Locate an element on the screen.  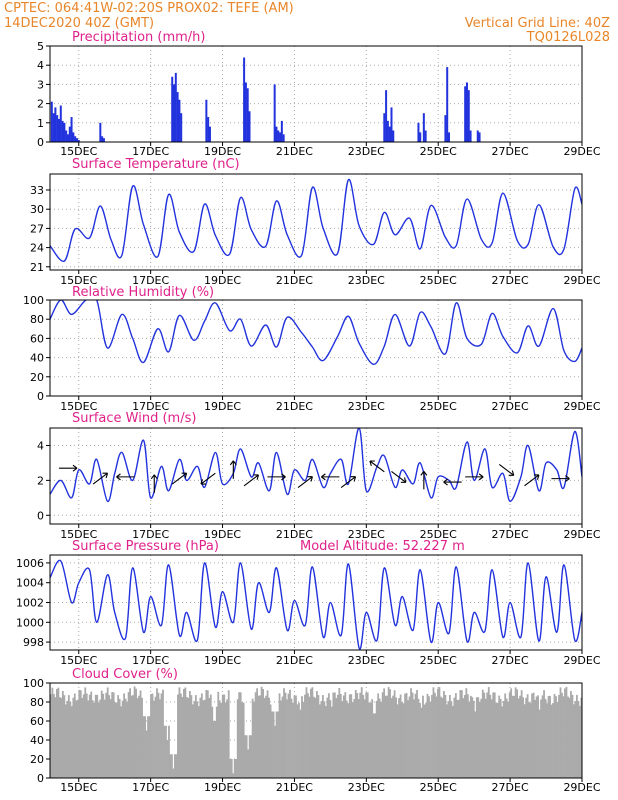
x-tick-label: 21DEC is located at coordinates (294, 406).